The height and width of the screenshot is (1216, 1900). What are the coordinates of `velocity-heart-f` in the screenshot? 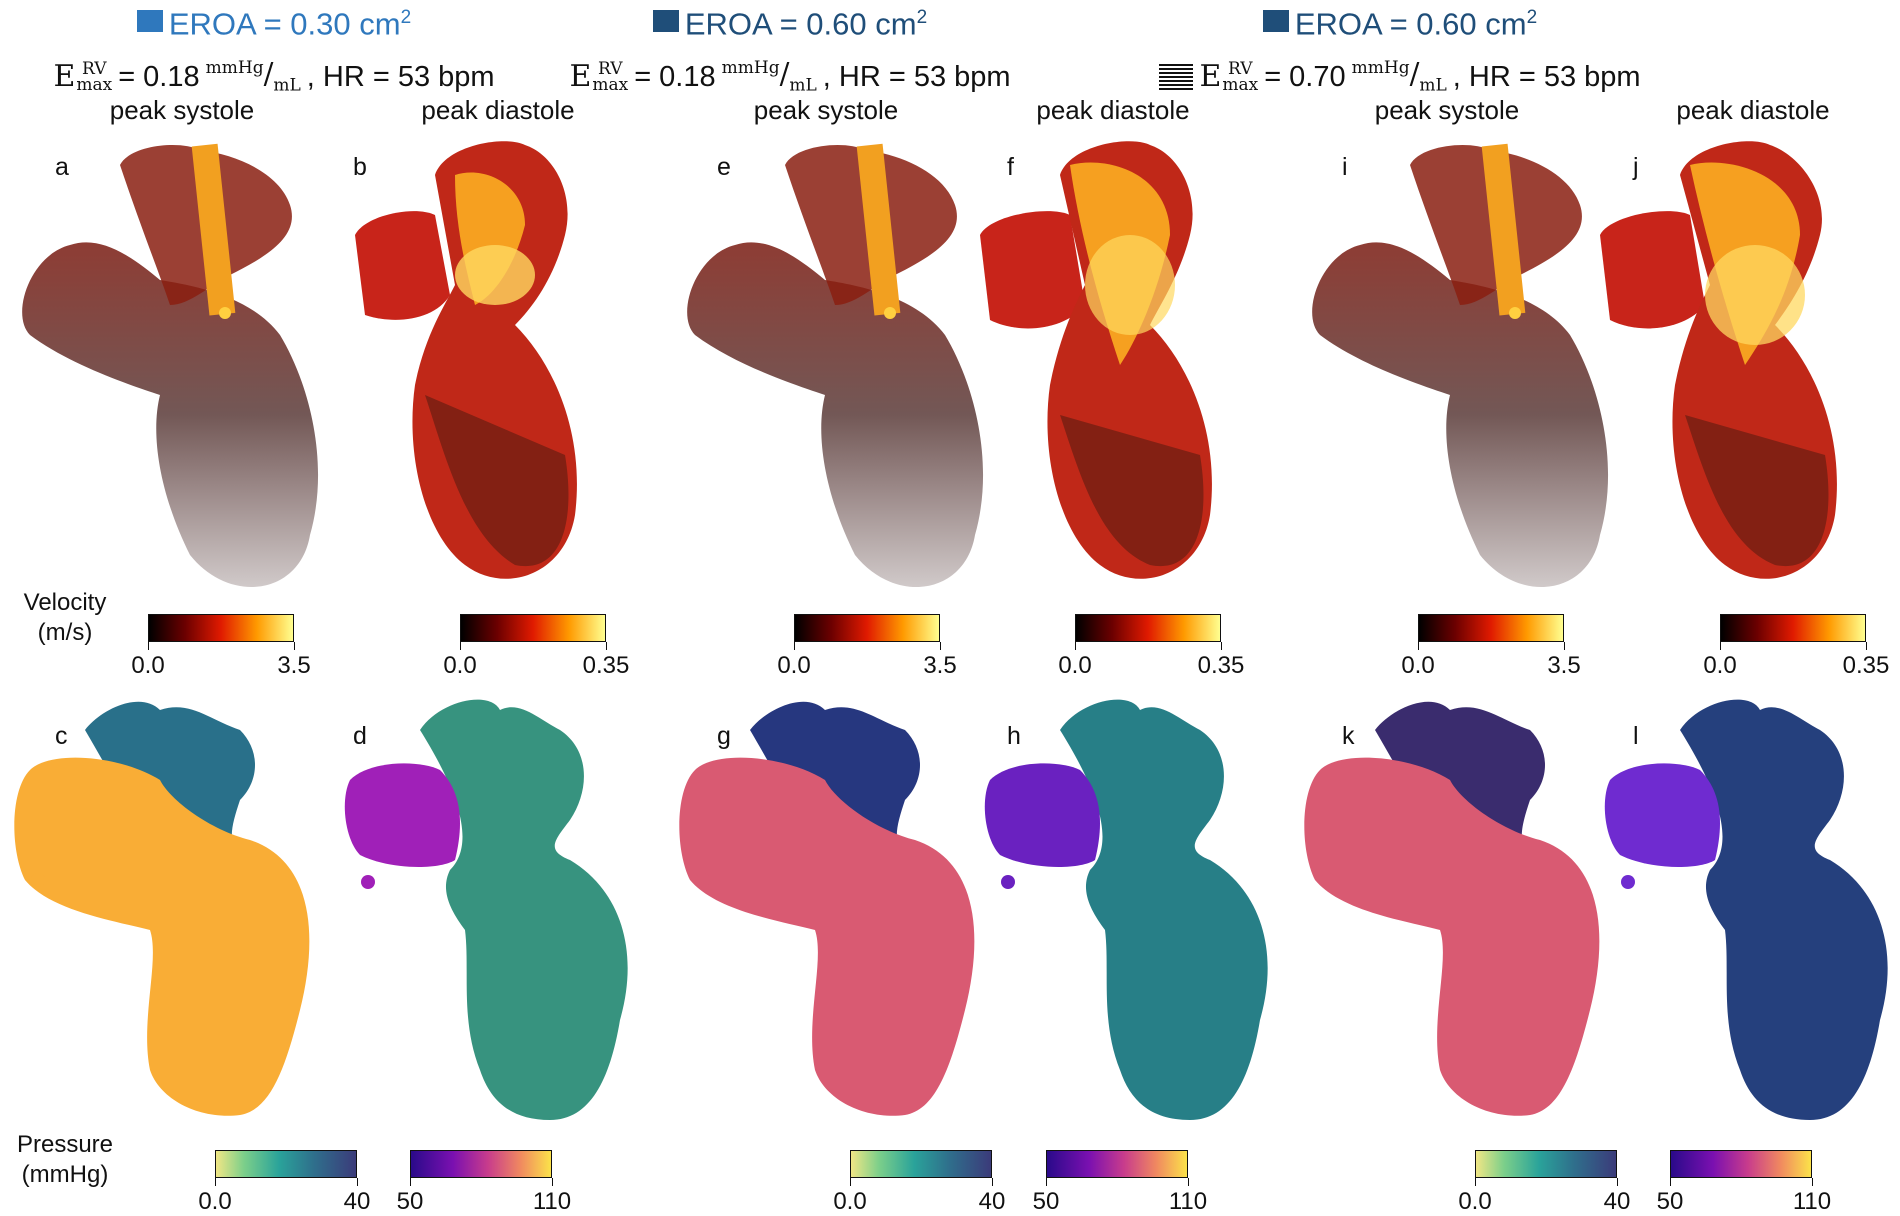 It's located at (1096, 360).